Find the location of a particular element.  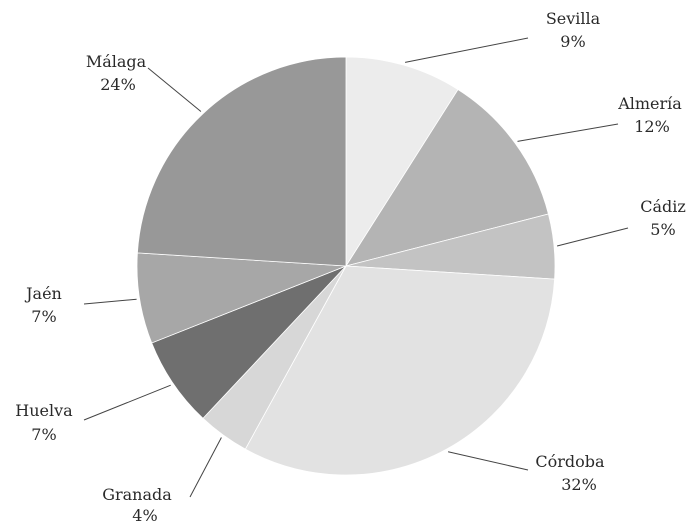

leader-line-malaga is located at coordinates (174, 89).